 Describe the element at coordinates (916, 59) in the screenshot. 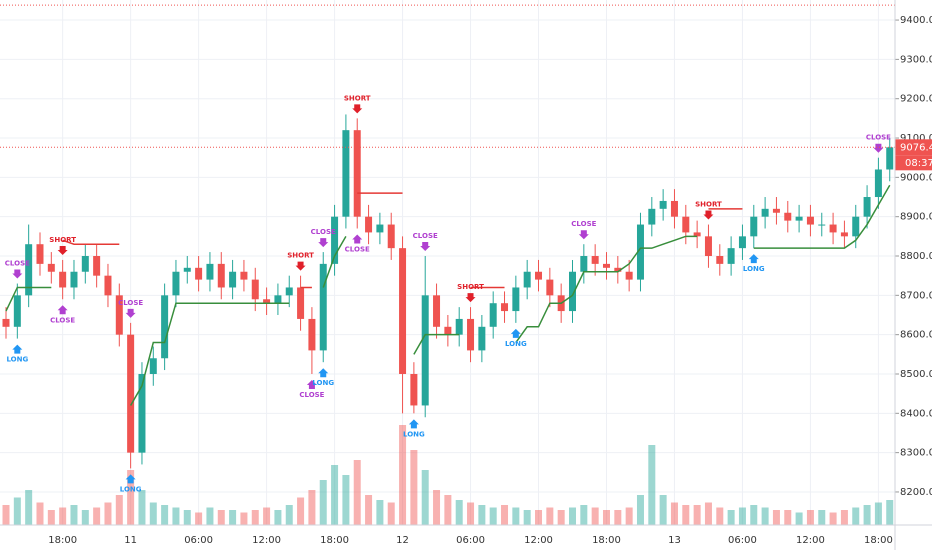

I see `y-tick-label: 9300.00` at that location.